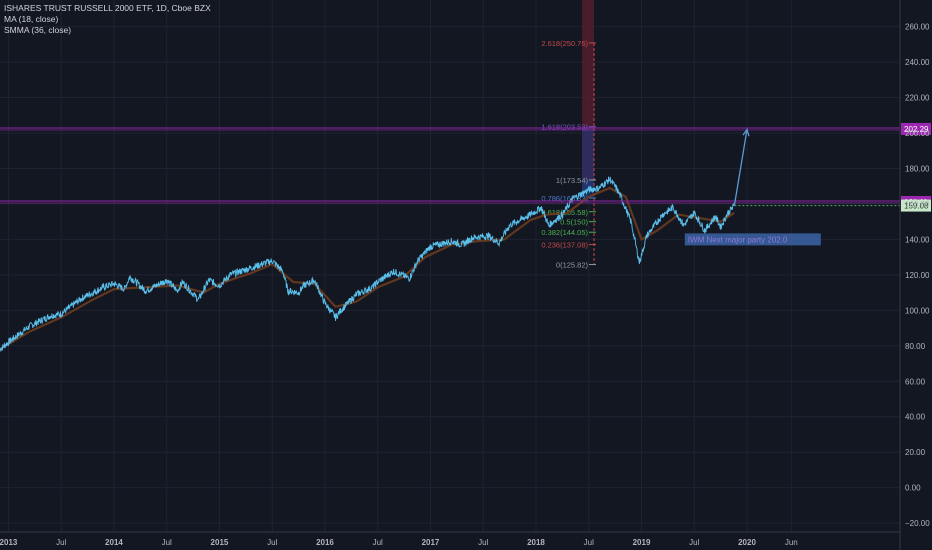 The image size is (932, 550). What do you see at coordinates (9, 542) in the screenshot?
I see `x-tick-label: 2013` at bounding box center [9, 542].